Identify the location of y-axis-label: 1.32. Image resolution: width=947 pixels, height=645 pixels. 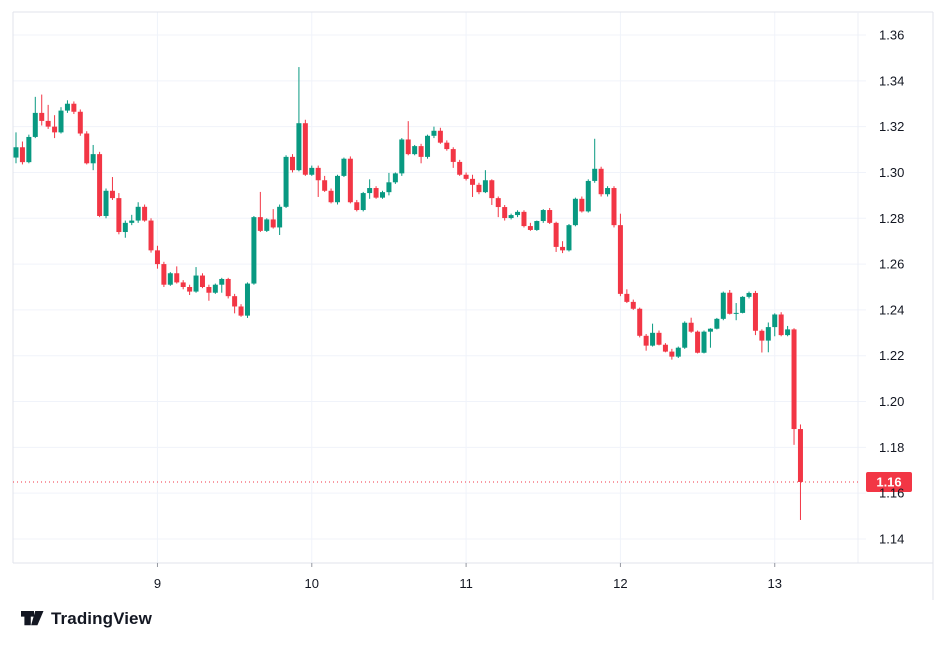
(891, 126).